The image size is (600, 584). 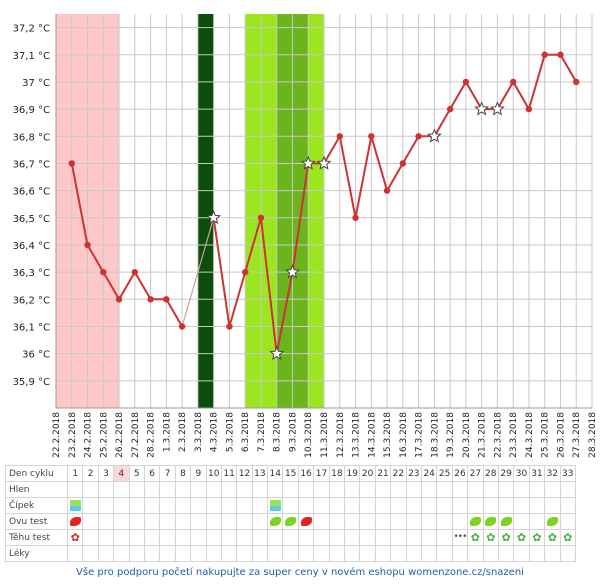 What do you see at coordinates (152, 473) in the screenshot?
I see `cycle-day-cell: 6` at bounding box center [152, 473].